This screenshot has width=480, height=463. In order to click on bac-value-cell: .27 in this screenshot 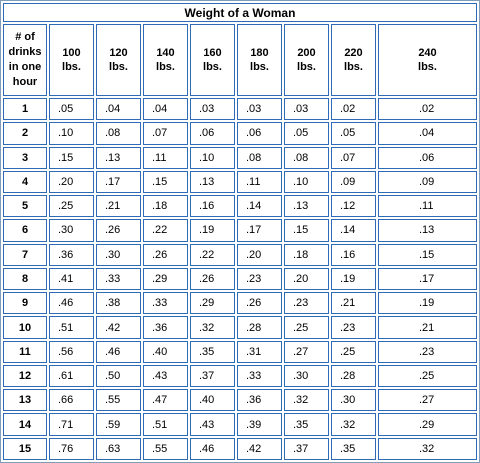, I will do `click(427, 400)`.